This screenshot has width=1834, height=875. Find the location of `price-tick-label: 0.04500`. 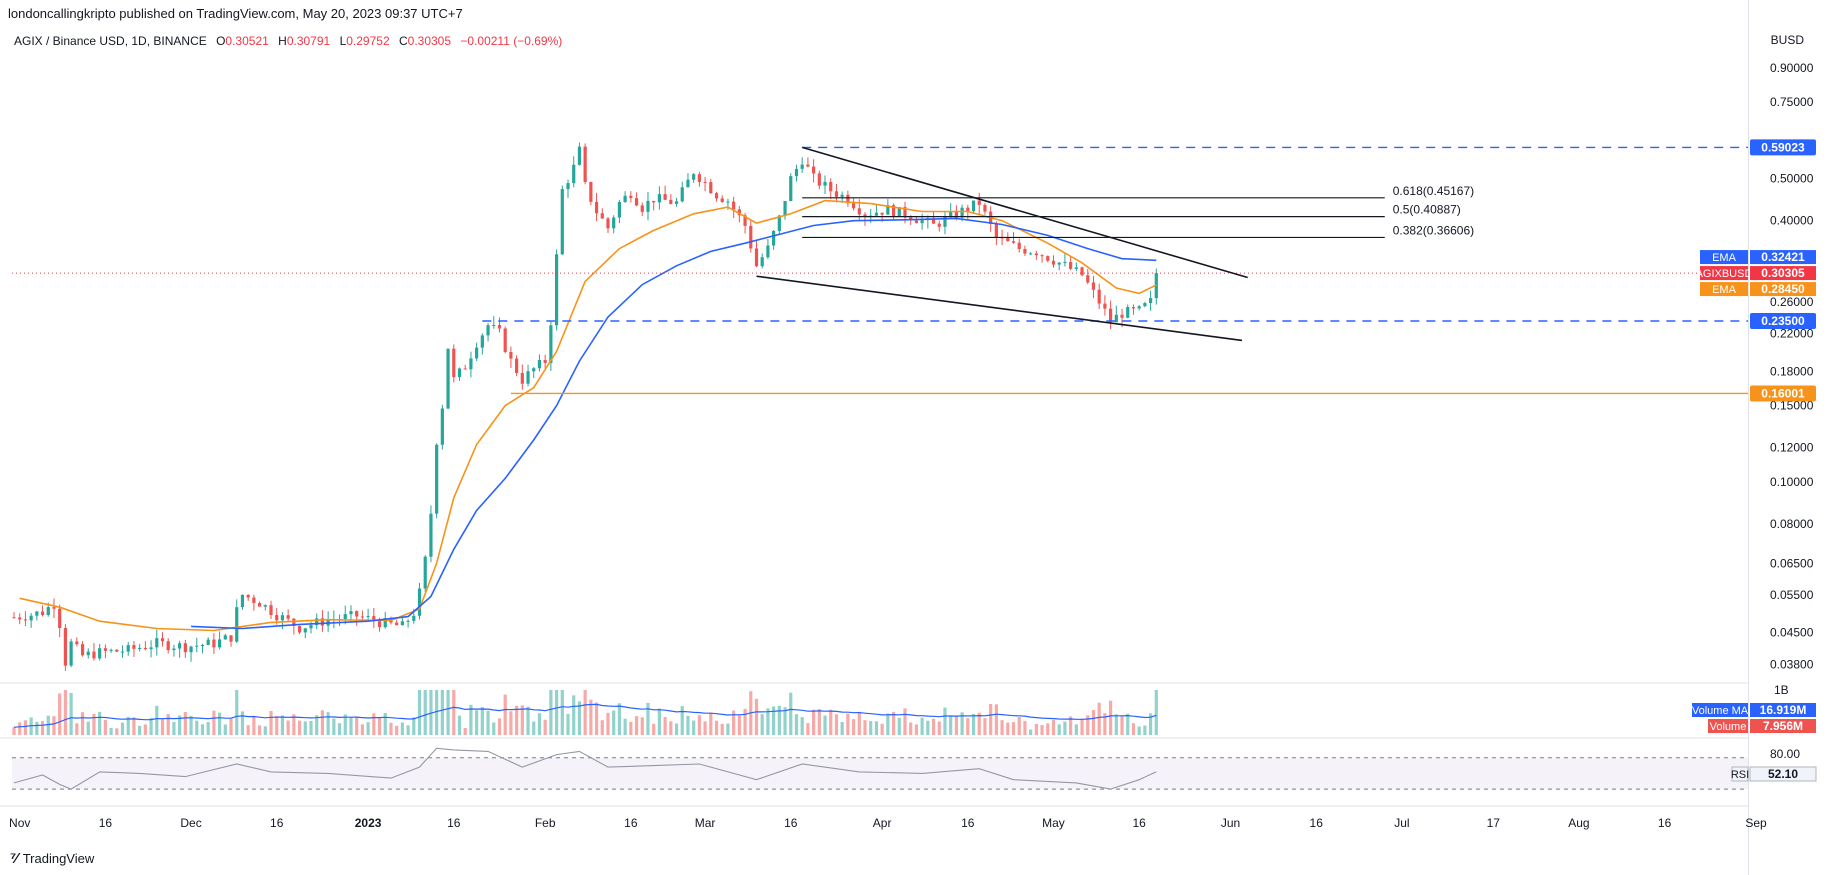

price-tick-label: 0.04500 is located at coordinates (1792, 633).